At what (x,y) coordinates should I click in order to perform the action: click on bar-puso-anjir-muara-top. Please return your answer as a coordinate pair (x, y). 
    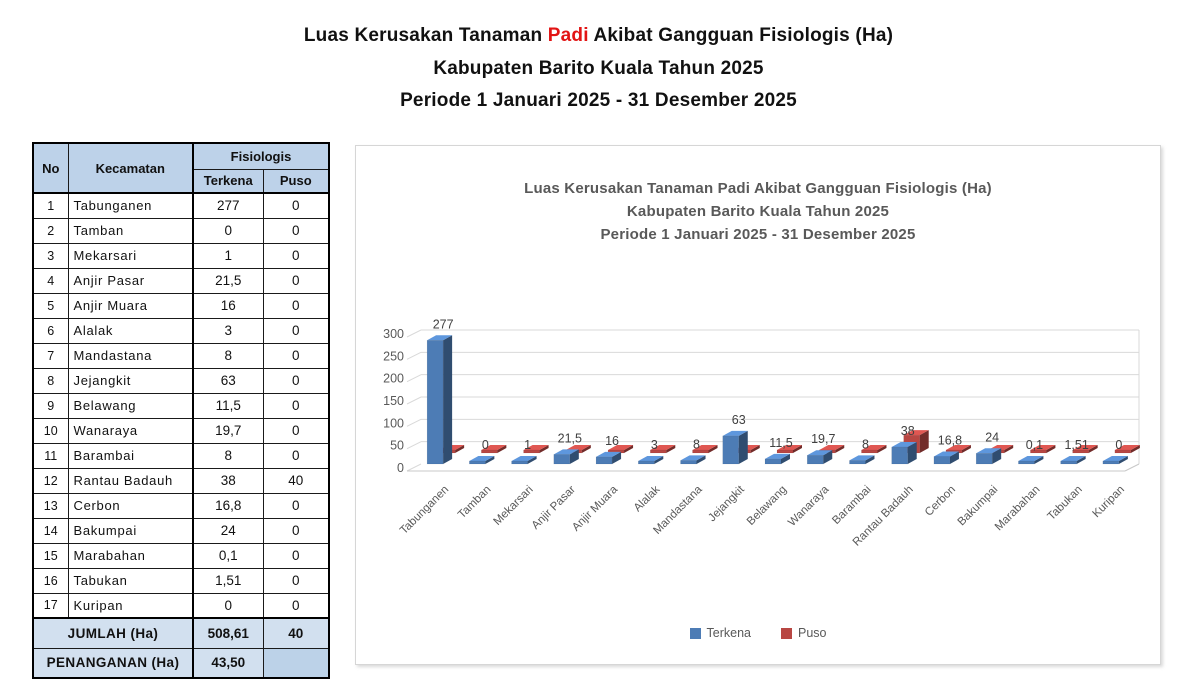
    Looking at the image, I should click on (621, 447).